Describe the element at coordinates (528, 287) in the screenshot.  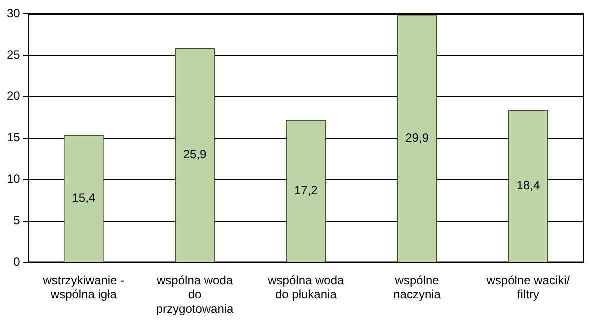
I see `x-tick-label: wspólne waciki/ filtry` at that location.